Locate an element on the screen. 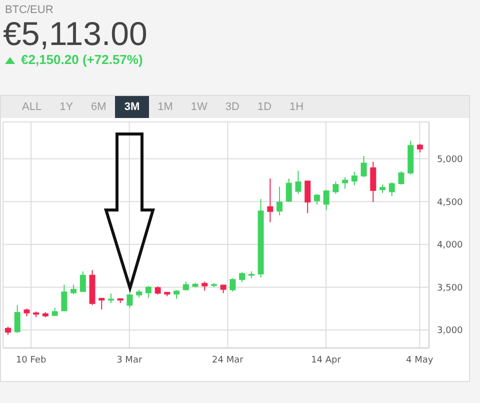  x-tick-label: 4 May is located at coordinates (420, 360).